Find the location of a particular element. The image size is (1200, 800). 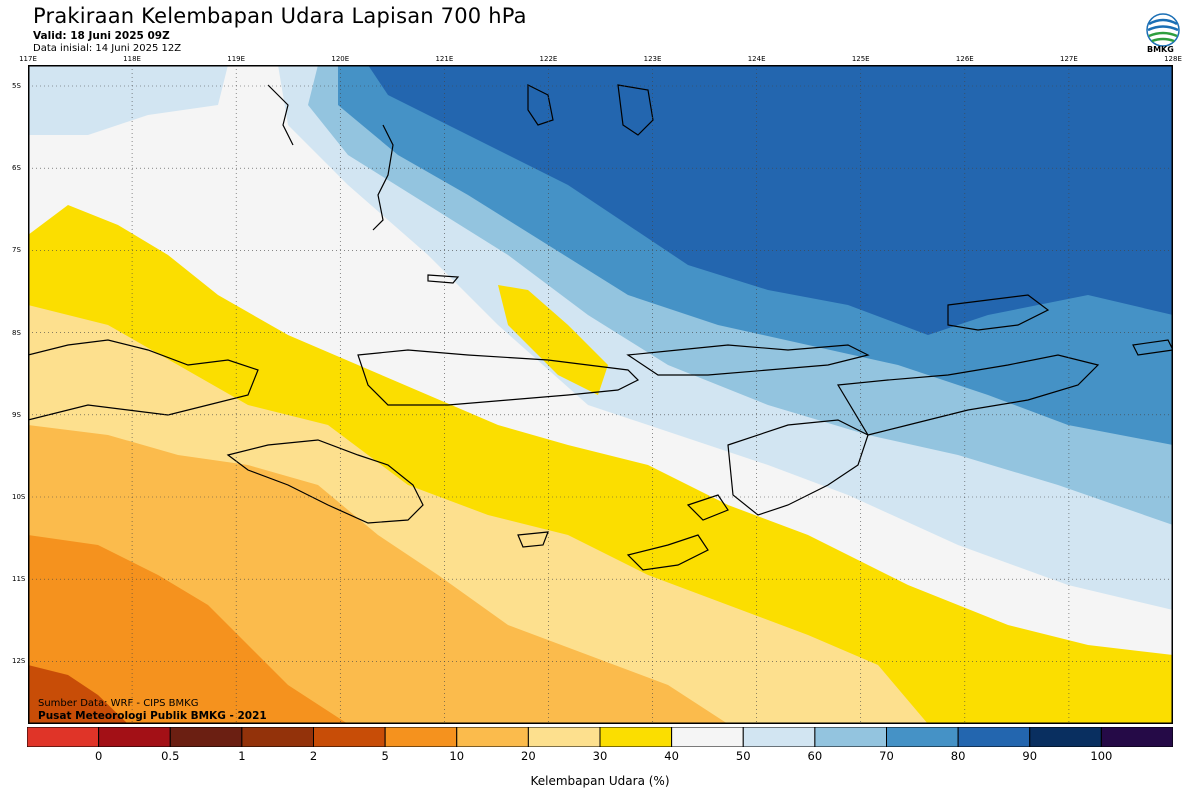

colorbar-label: 2 is located at coordinates (313, 756).